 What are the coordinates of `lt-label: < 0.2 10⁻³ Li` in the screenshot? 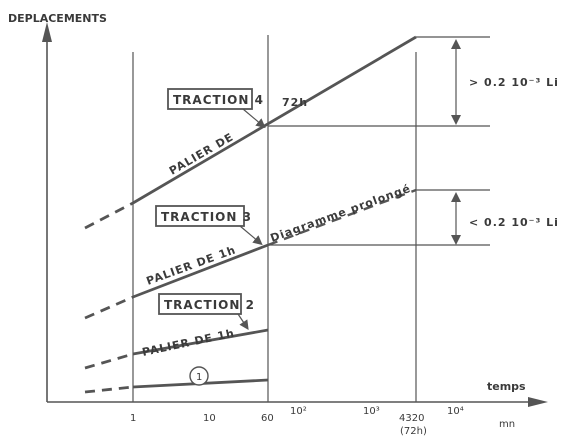 It's located at (514, 222).